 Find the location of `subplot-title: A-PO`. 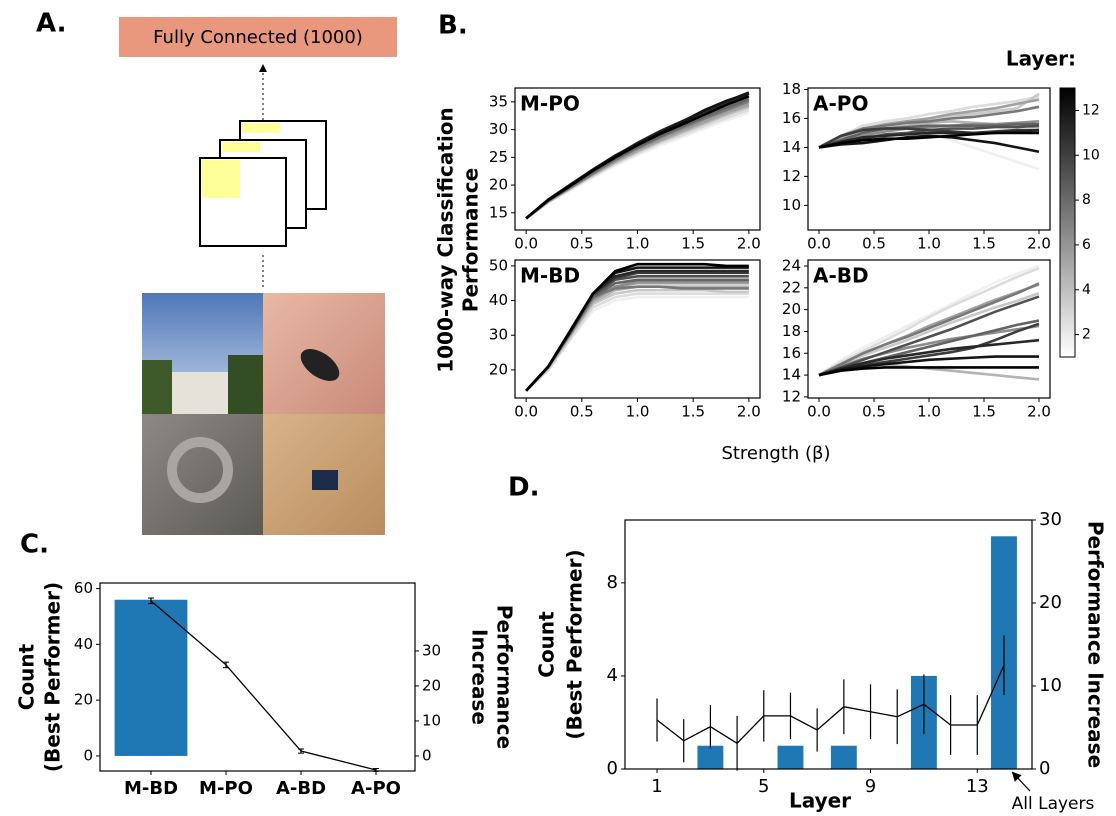

subplot-title: A-PO is located at coordinates (840, 104).